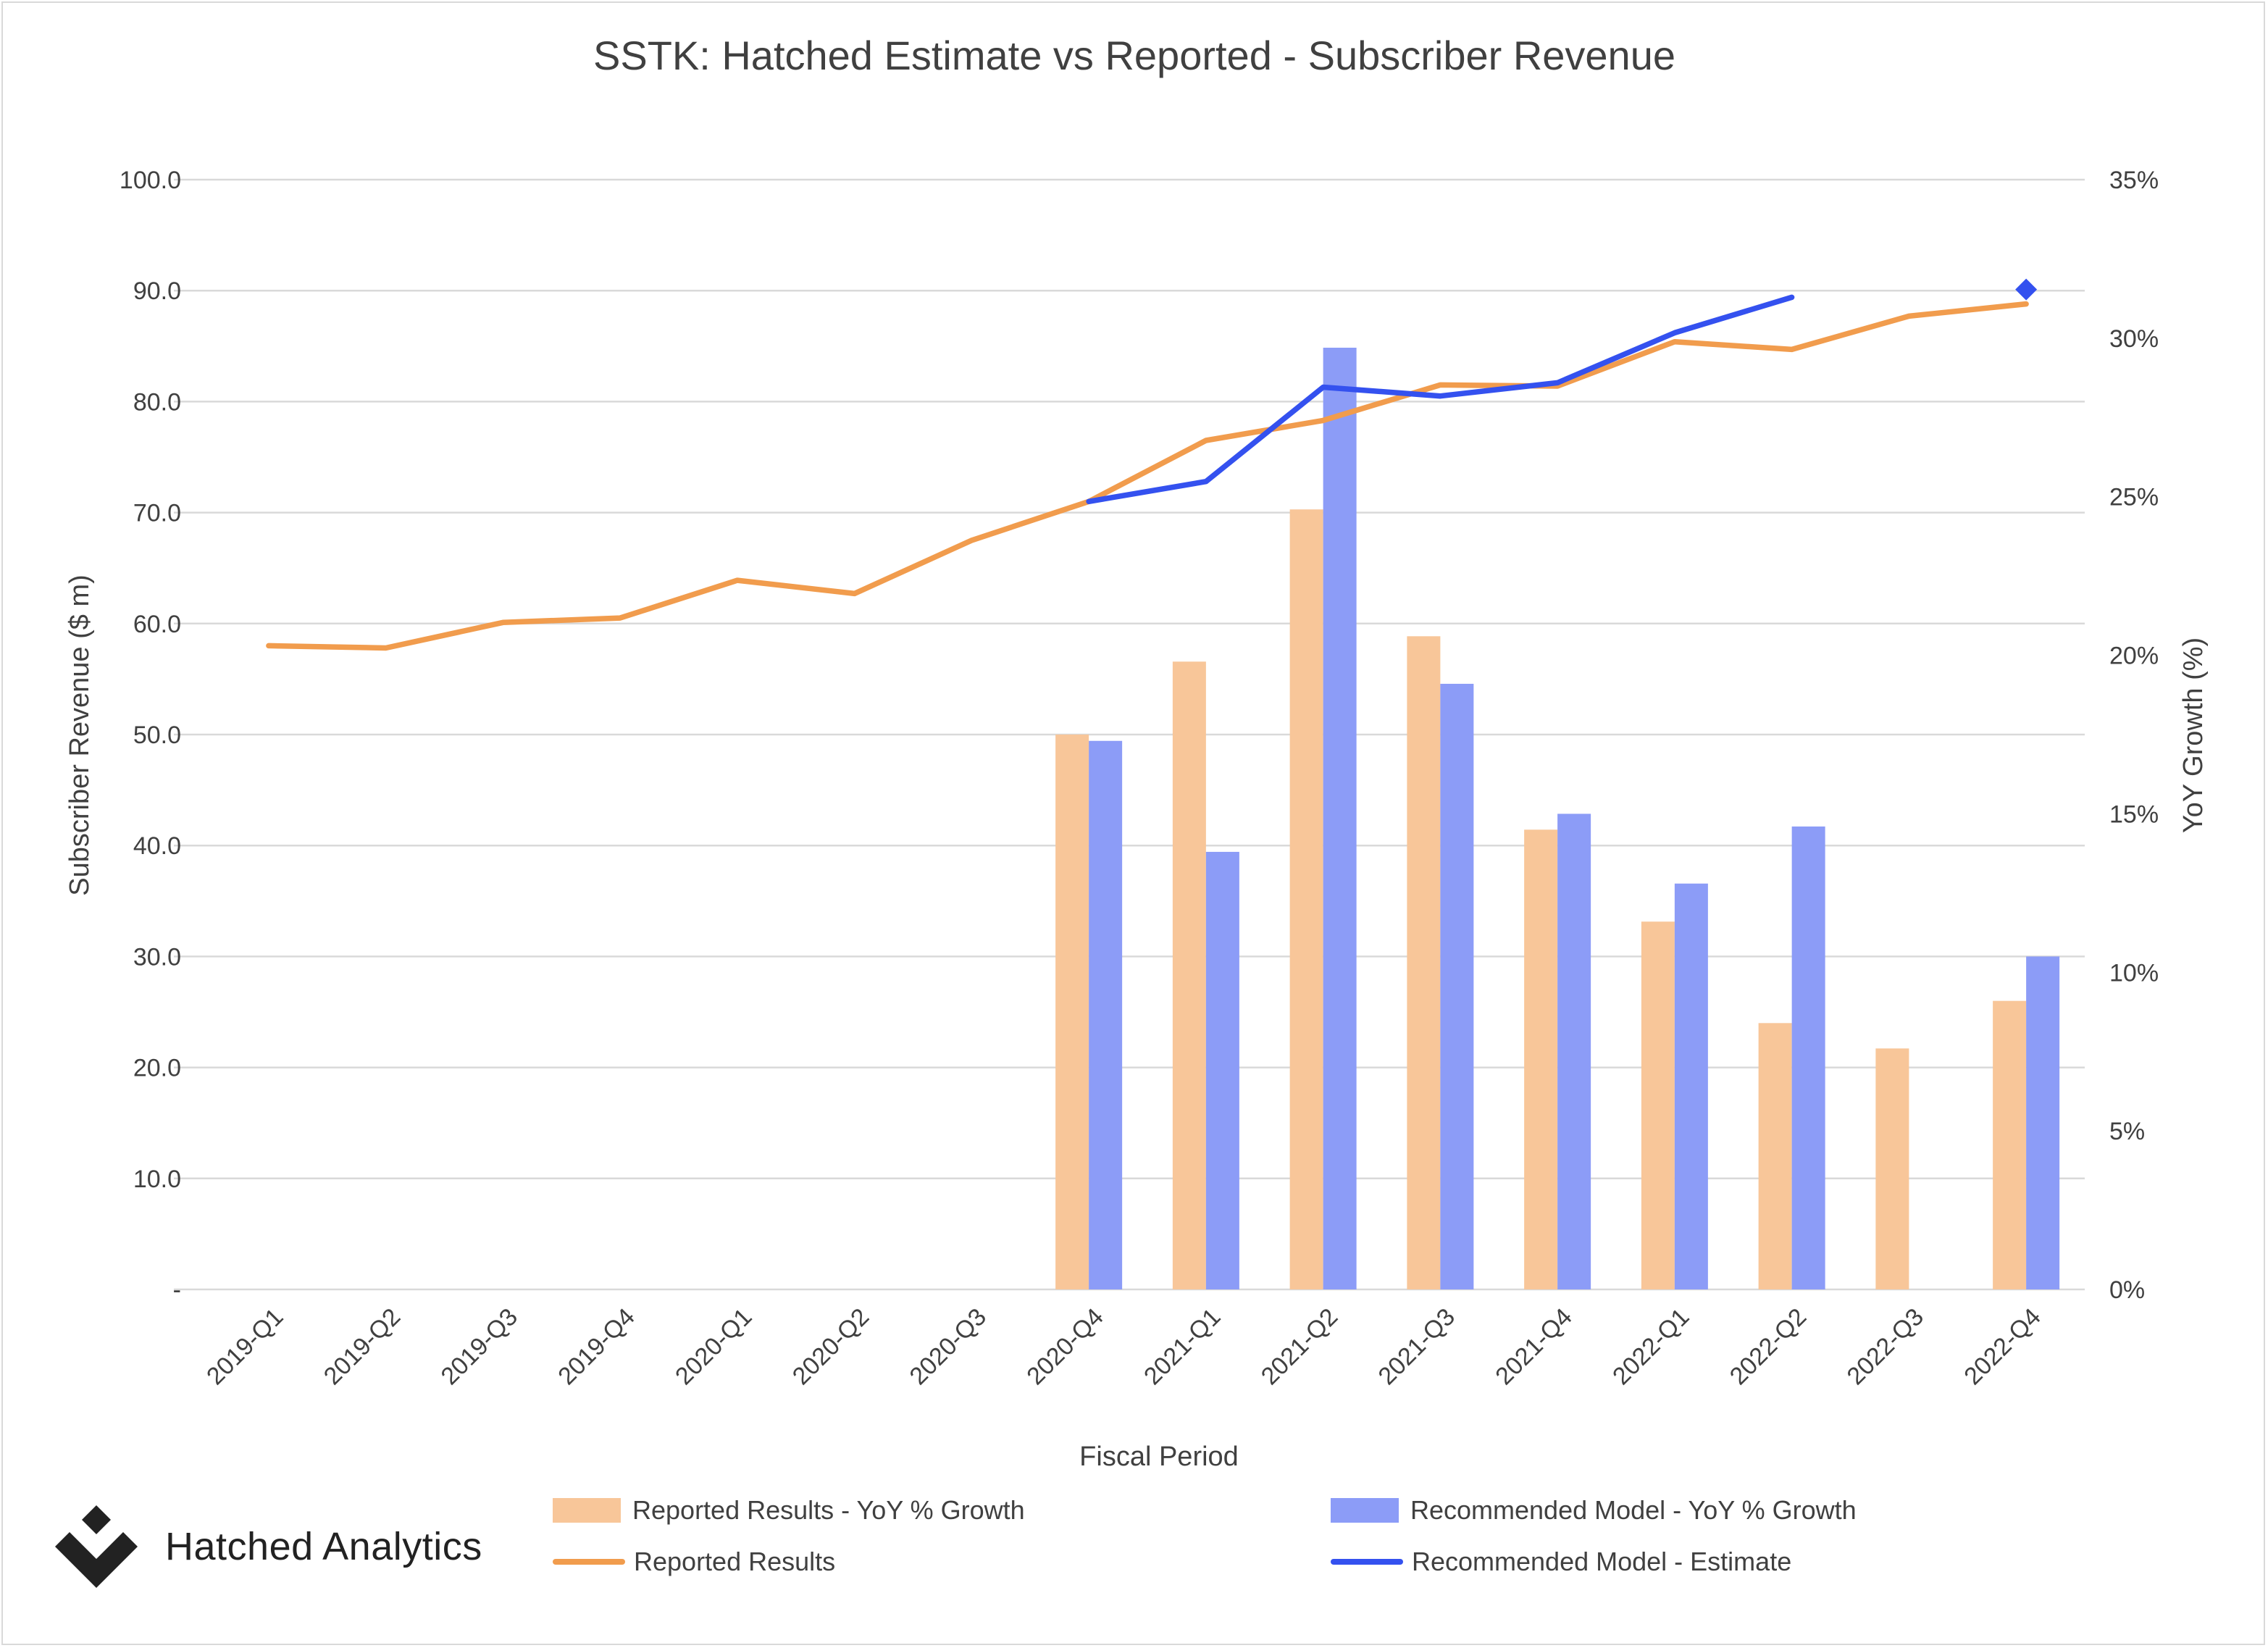  Describe the element at coordinates (1159, 1457) in the screenshot. I see `x-axis-title: Fiscal Period` at that location.